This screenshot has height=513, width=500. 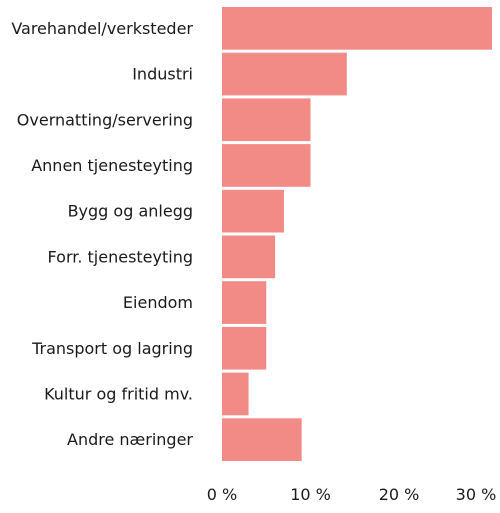 What do you see at coordinates (112, 165) in the screenshot?
I see `category-label: Annen tjenesteyting` at bounding box center [112, 165].